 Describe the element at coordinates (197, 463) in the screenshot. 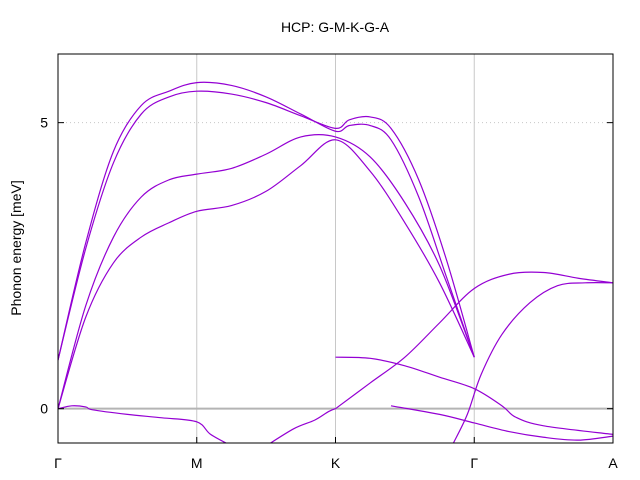

I see `x-tick-label-1: M` at that location.